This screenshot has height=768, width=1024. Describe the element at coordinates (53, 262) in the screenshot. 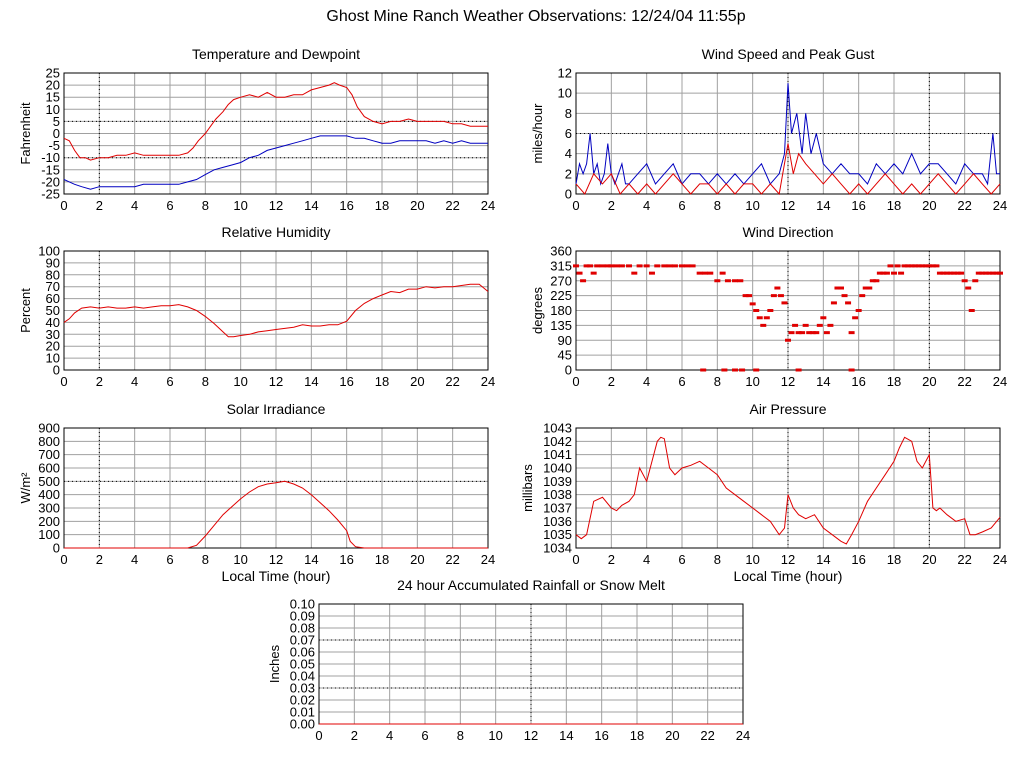

I see `humidity-ytick-label: 90` at that location.